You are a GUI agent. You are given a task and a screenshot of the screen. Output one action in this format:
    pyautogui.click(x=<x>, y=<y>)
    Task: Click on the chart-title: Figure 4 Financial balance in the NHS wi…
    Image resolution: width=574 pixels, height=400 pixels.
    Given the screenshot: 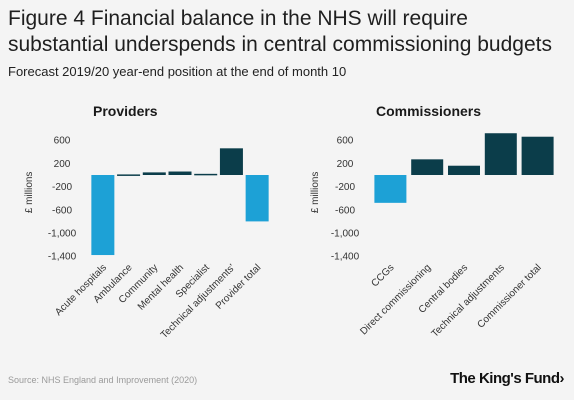 What is the action you would take?
    pyautogui.click(x=280, y=31)
    